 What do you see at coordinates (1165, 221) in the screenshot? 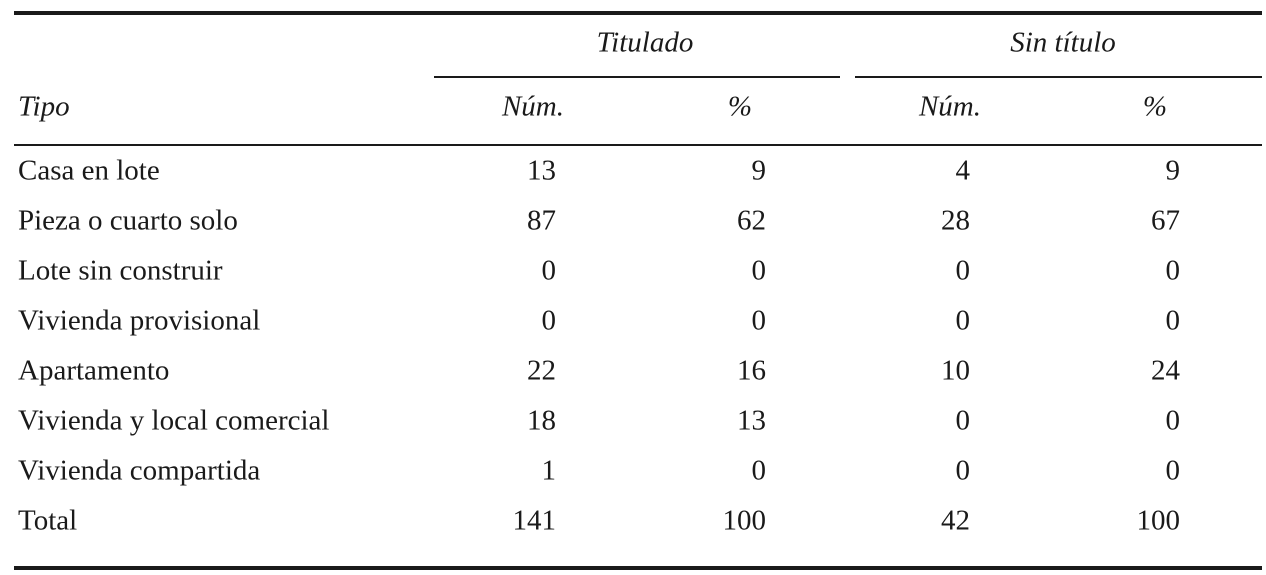
I see `cell: 67` at bounding box center [1165, 221].